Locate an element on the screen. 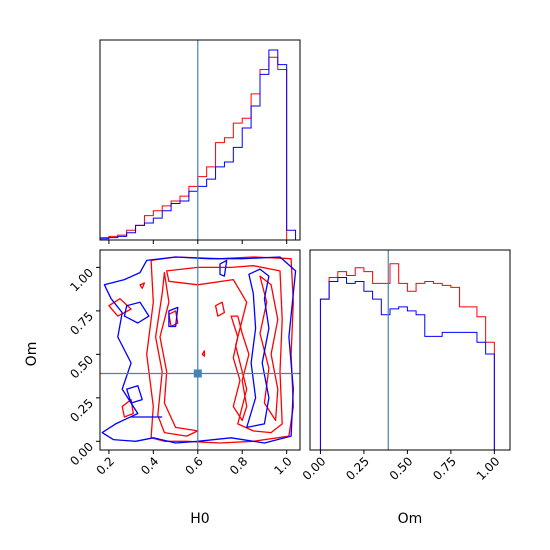  joint-x-tick-label-1: 0.4 is located at coordinates (149, 465).